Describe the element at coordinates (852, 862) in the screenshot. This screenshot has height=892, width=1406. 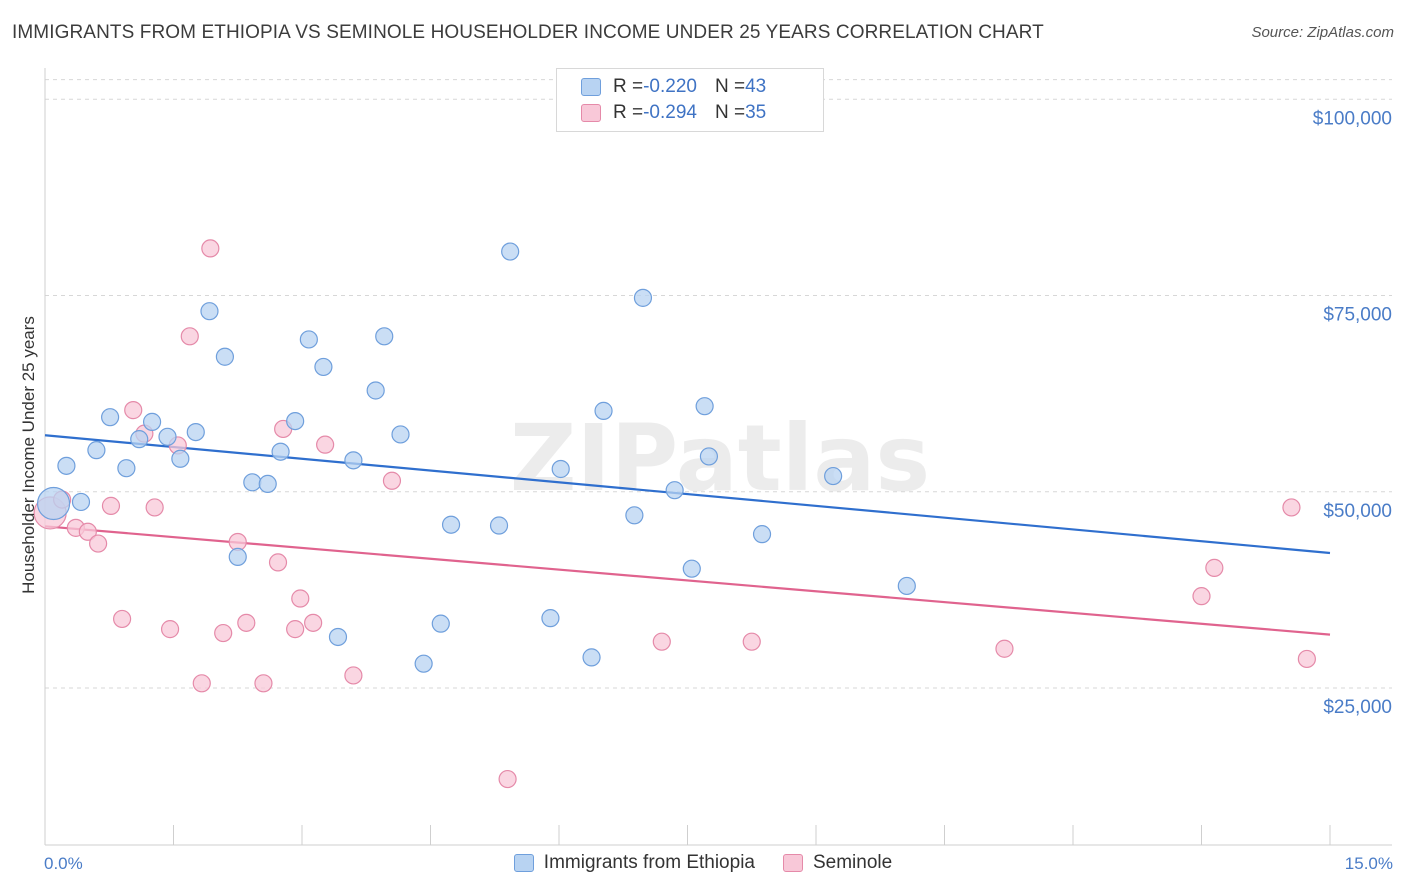
I see `series-legend-label: Seminole` at that location.